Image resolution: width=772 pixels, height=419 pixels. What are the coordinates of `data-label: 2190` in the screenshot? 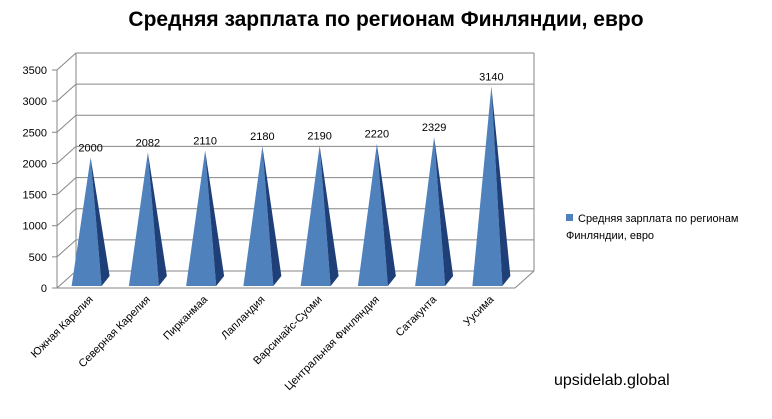 It's located at (319, 137).